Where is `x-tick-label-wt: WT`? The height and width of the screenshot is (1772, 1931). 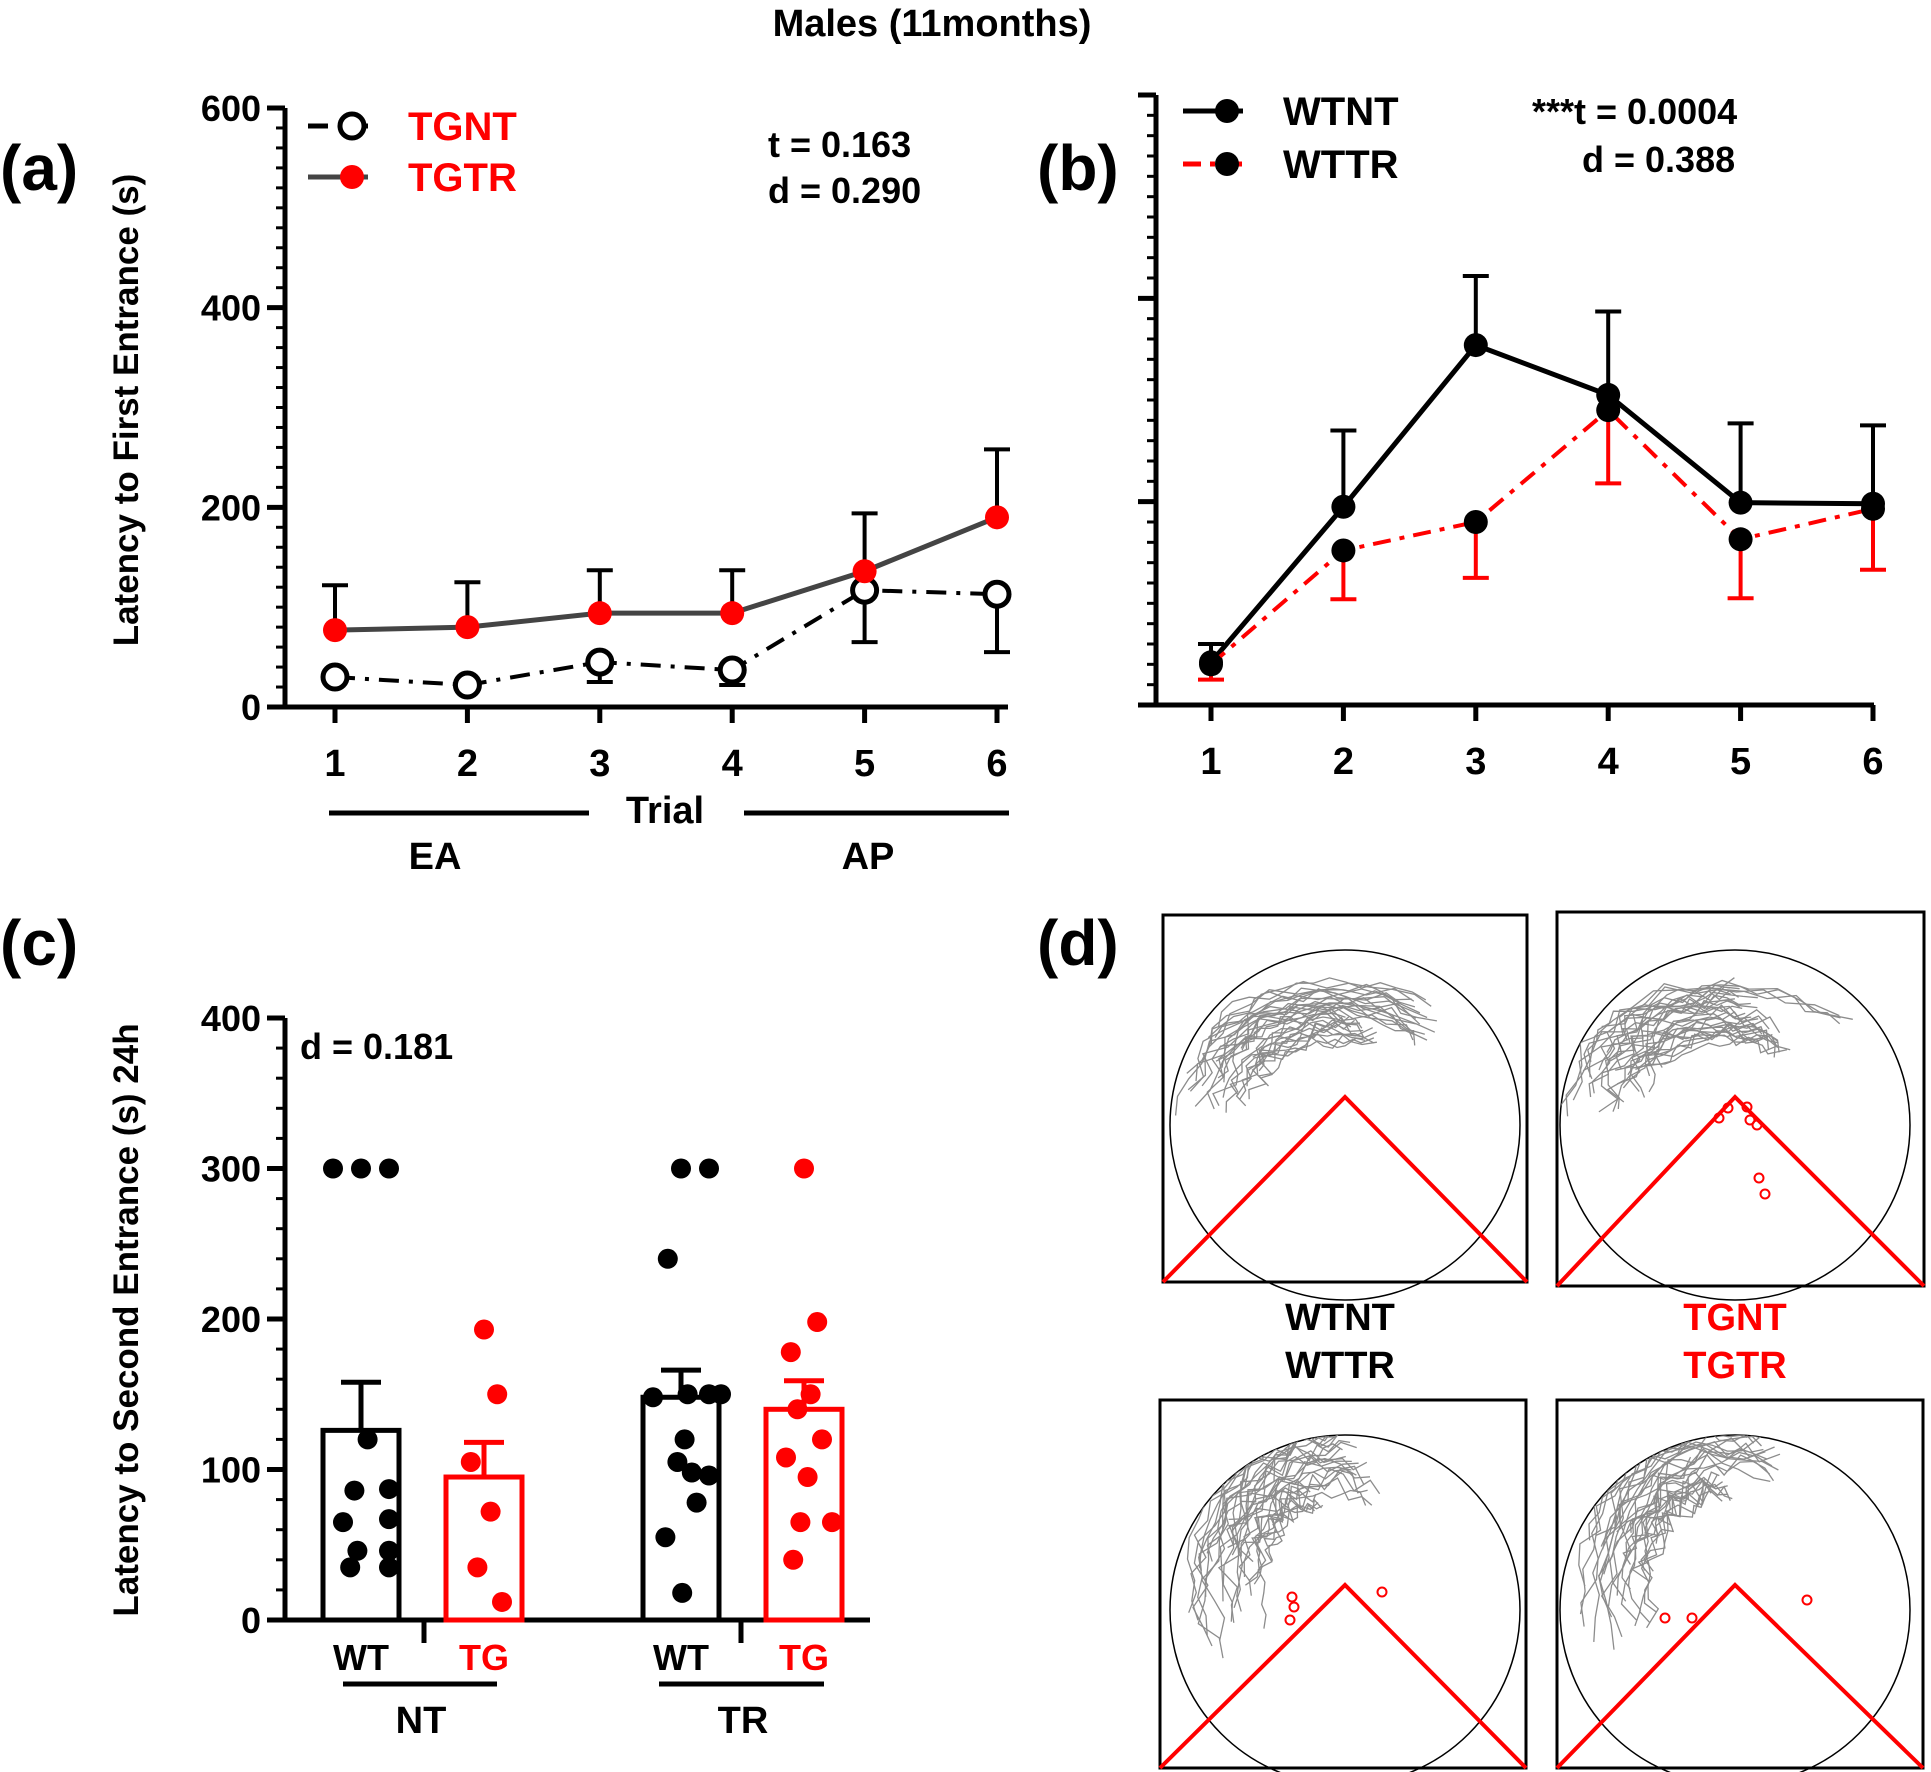 x-tick-label-wt: WT is located at coordinates (681, 1657).